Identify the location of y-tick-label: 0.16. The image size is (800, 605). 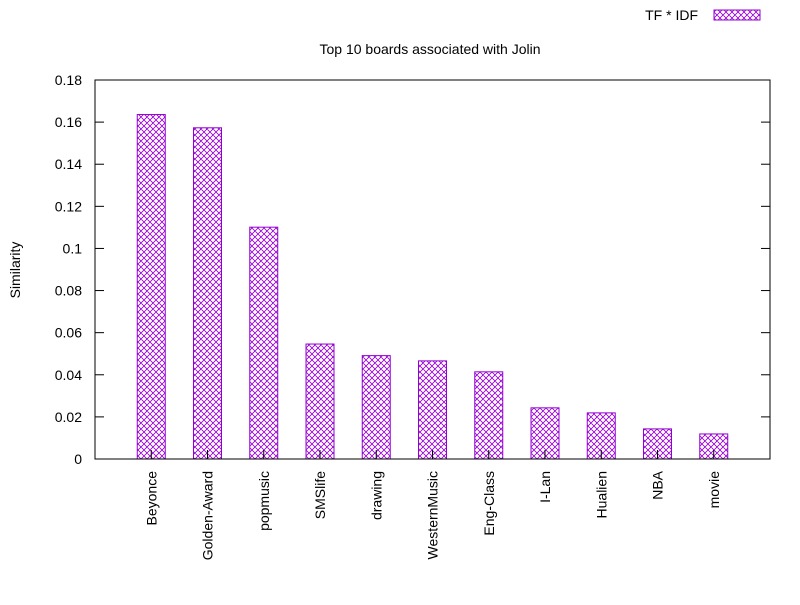
(68, 122).